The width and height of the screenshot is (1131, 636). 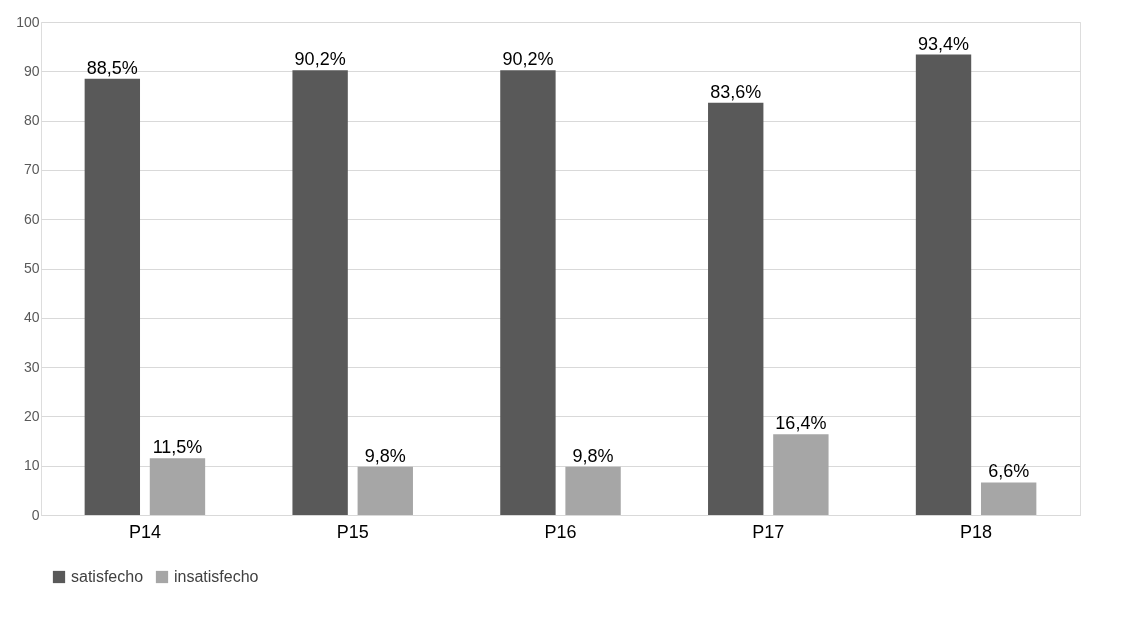 What do you see at coordinates (177, 447) in the screenshot?
I see `data-label: 11,5%` at bounding box center [177, 447].